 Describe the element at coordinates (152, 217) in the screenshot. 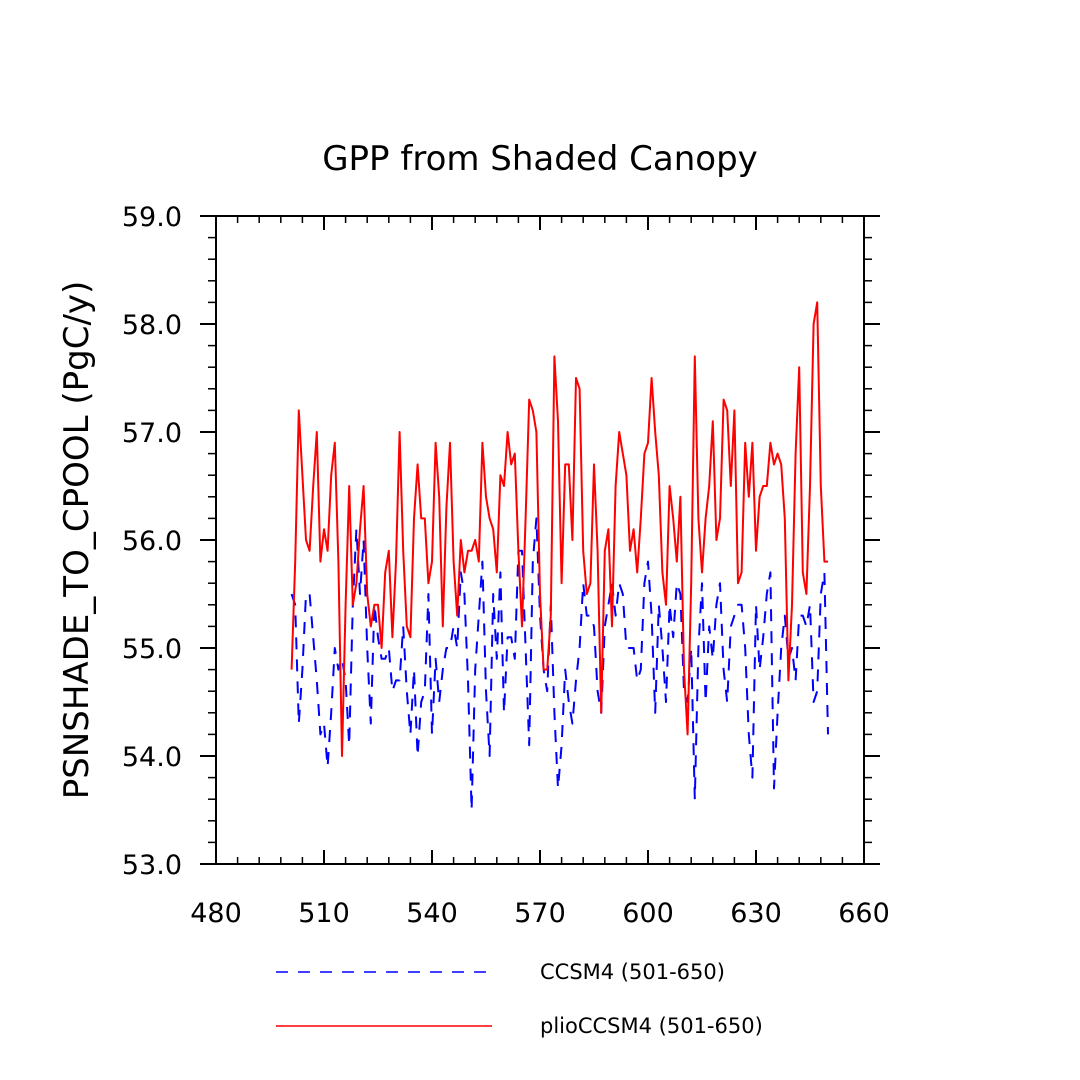

I see `y-tick-label: 59.0` at that location.